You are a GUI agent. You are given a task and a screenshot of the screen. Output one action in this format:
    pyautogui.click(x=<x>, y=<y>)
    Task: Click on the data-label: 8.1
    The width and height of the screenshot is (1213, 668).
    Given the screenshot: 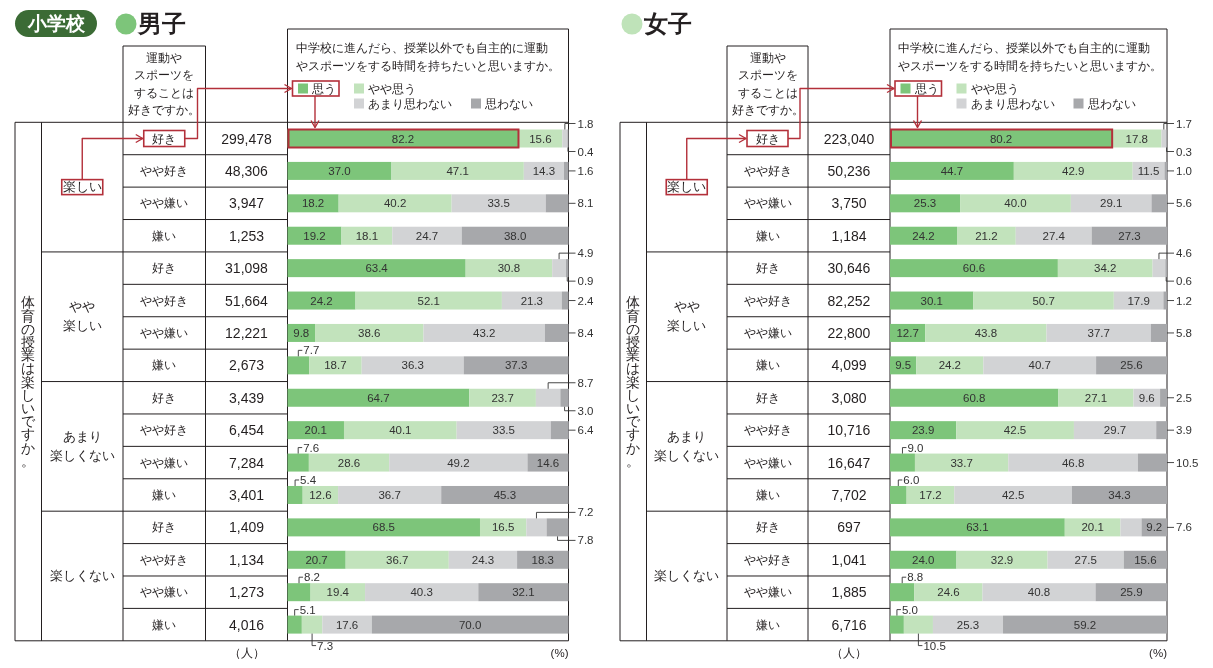 What is the action you would take?
    pyautogui.click(x=585, y=203)
    